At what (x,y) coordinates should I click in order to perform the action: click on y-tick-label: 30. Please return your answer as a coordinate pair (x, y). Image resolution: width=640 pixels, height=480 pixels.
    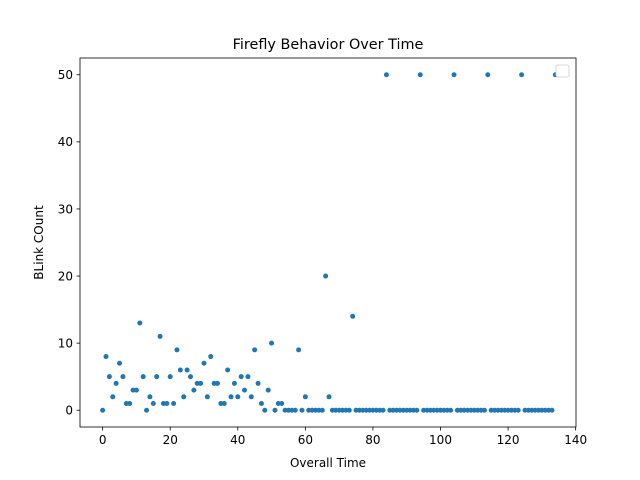
    Looking at the image, I should click on (65, 209).